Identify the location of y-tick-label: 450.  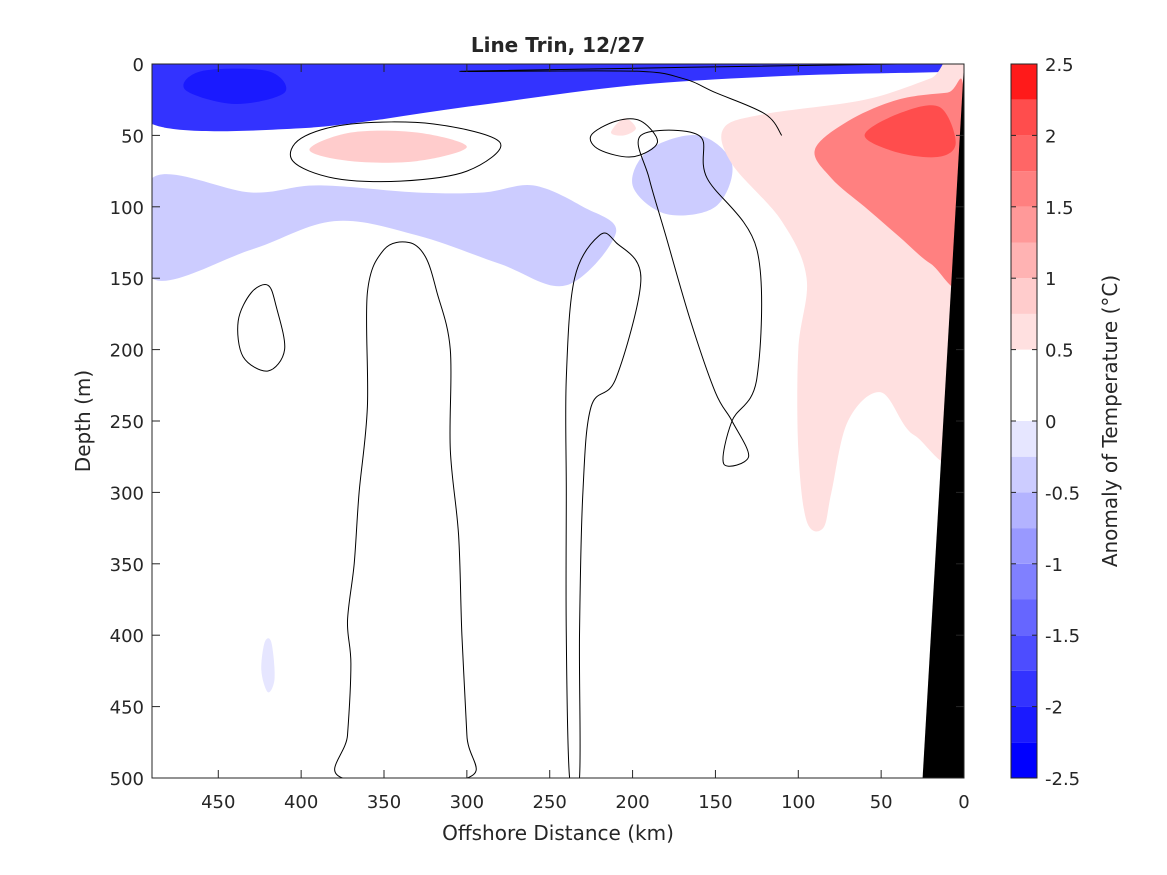
(127, 708).